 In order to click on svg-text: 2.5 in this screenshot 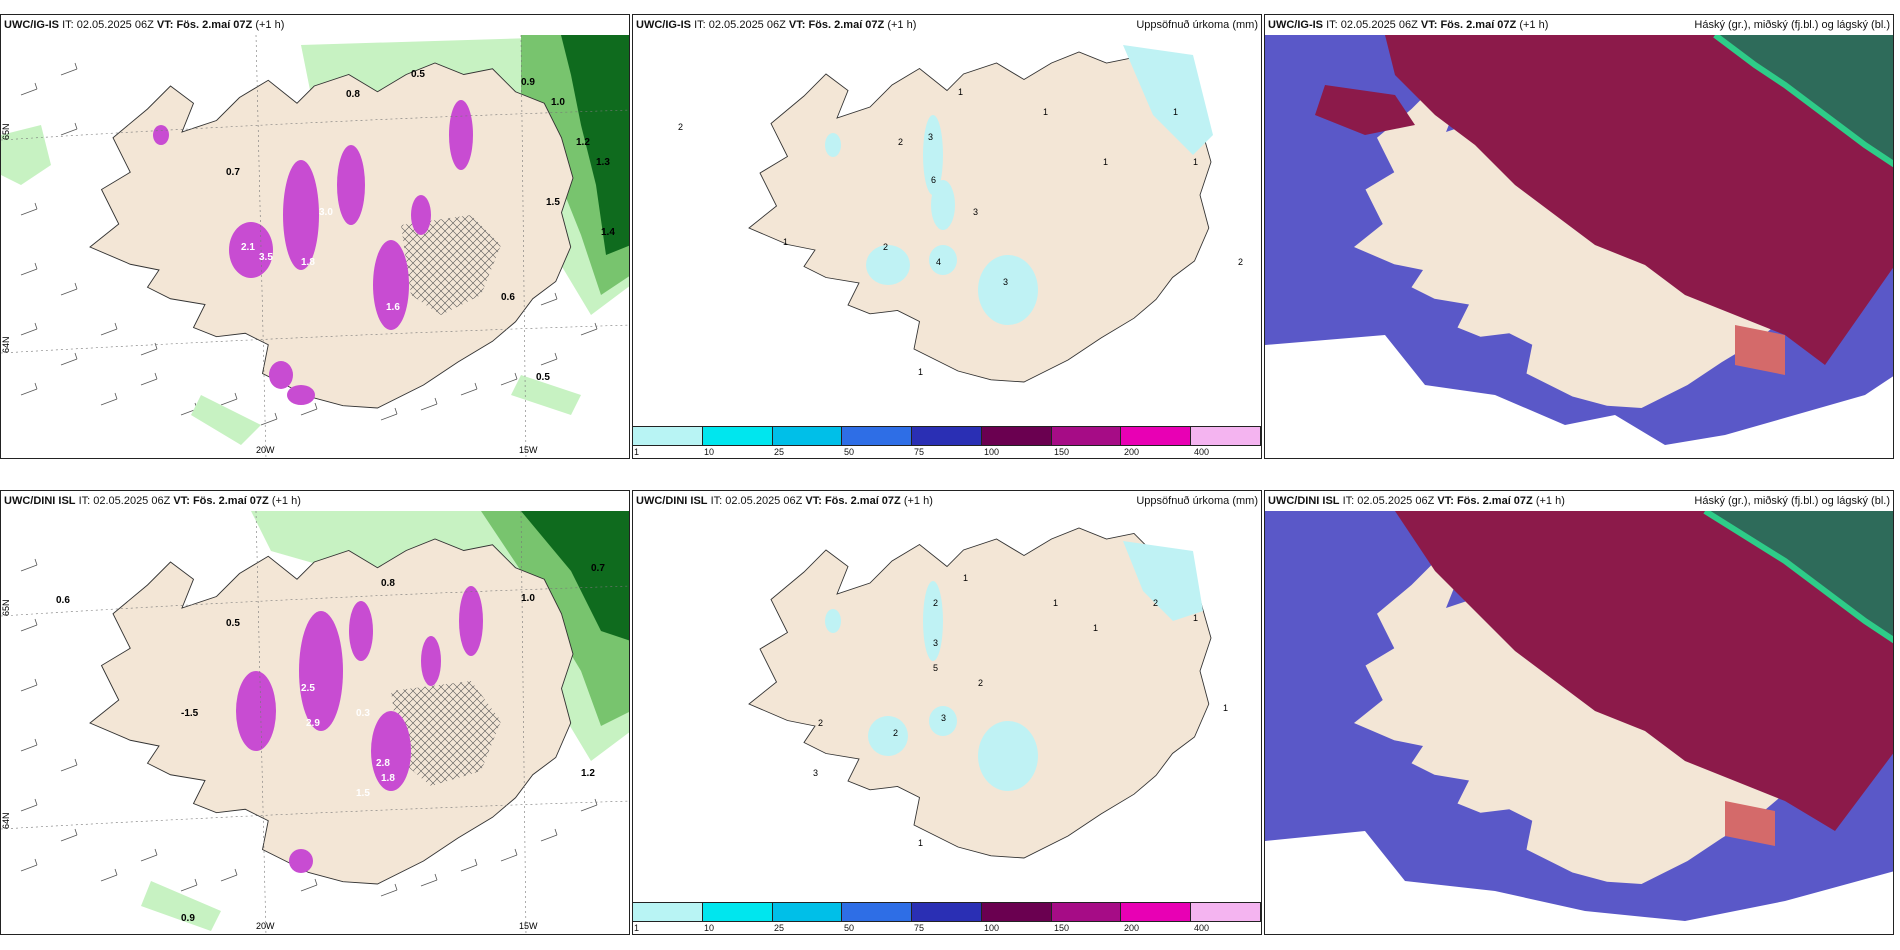, I will do `click(308, 688)`.